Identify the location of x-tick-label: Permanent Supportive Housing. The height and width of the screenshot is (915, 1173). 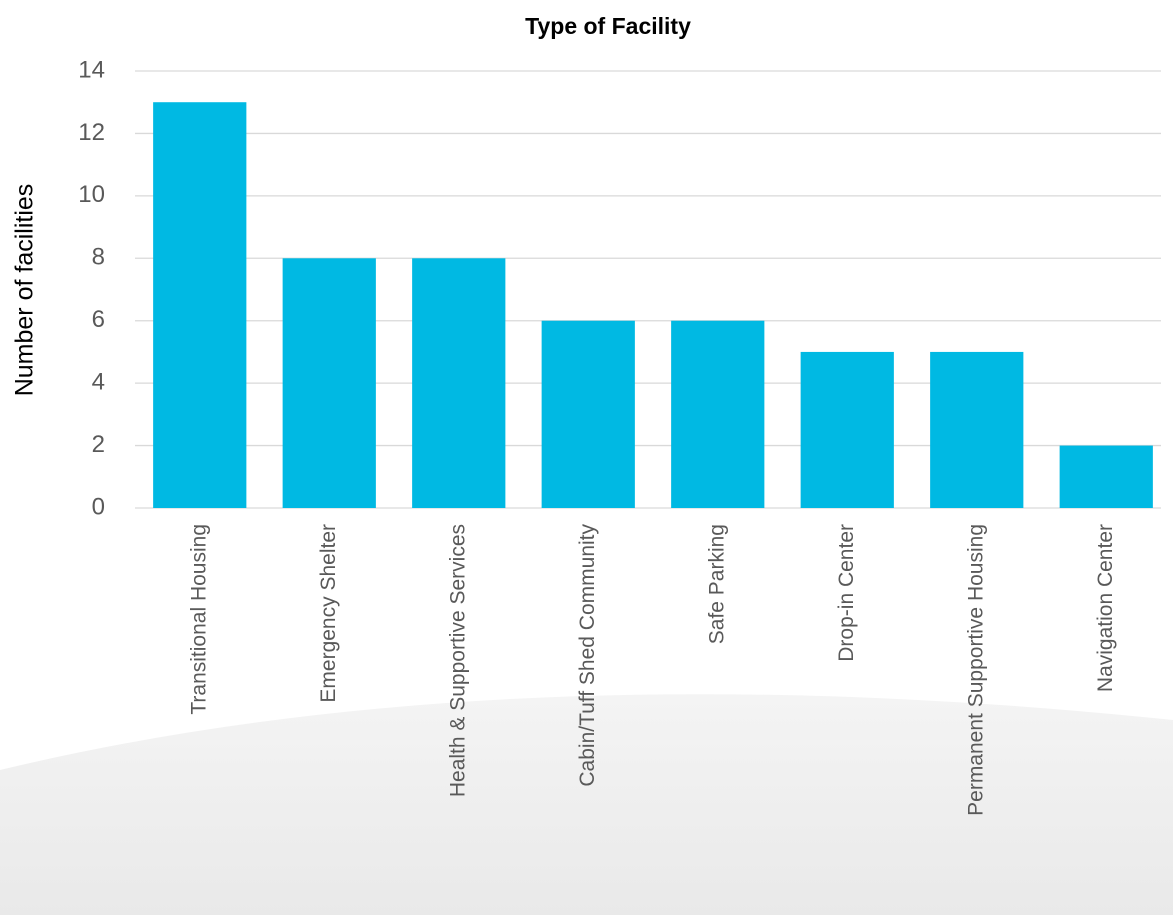
(975, 670).